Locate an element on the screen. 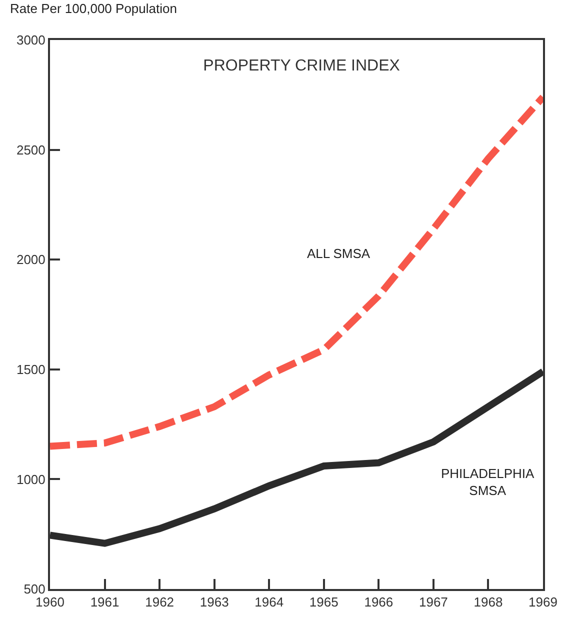 The height and width of the screenshot is (622, 569). x-tick-label: 1966 is located at coordinates (379, 602).